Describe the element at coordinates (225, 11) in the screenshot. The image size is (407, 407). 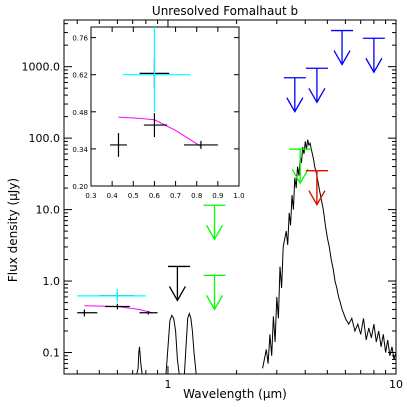
I see `chart-title: Unresolved Fomalhaut b` at that location.